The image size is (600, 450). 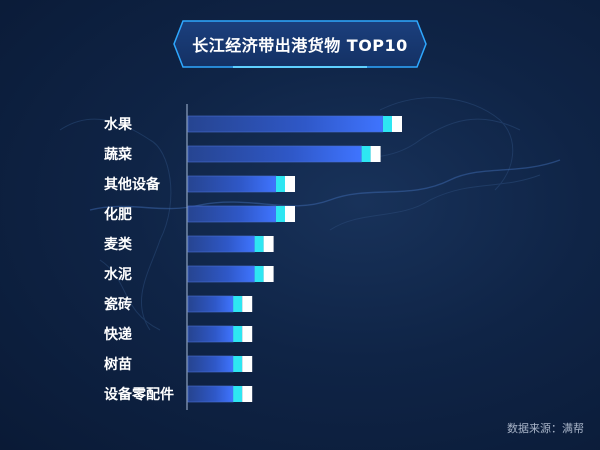 I want to click on title-frame, so click(x=300, y=44).